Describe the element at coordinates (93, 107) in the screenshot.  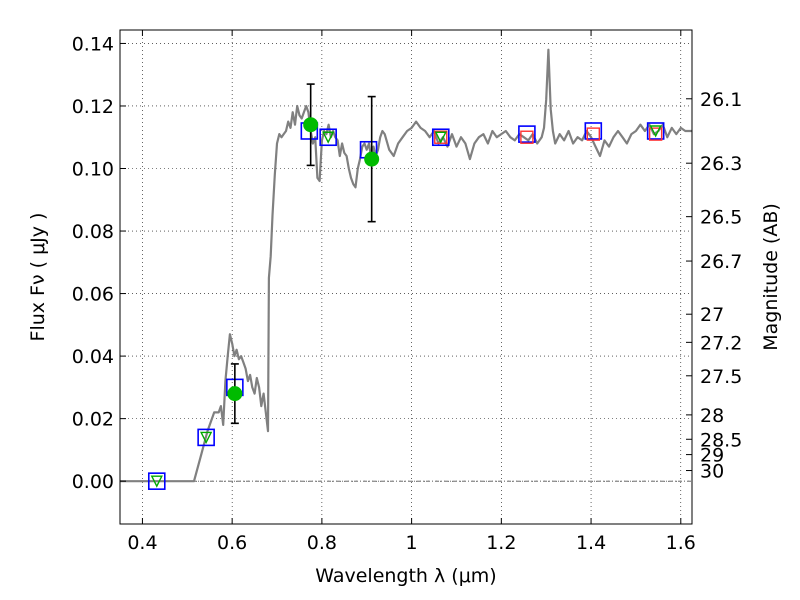
I see `y-tick-label: 0.12` at that location.